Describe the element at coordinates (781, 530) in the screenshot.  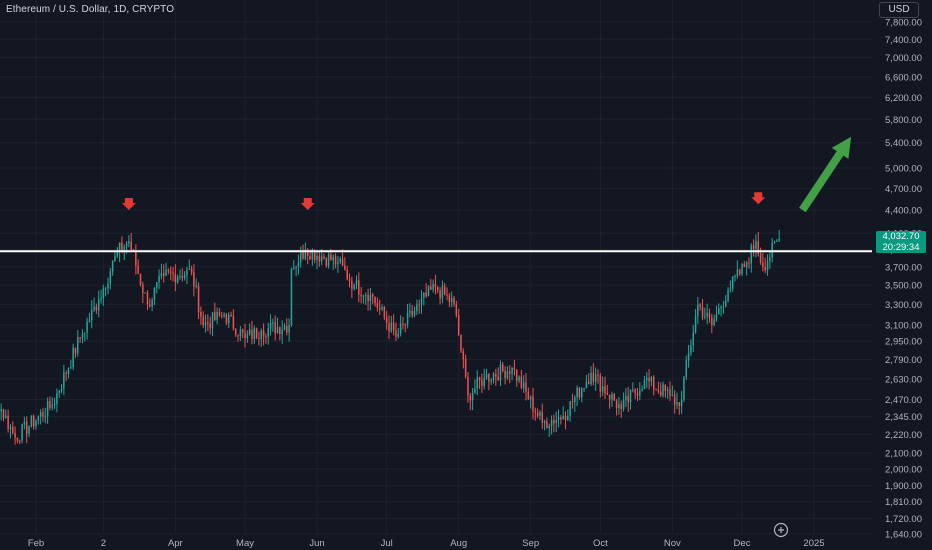
I see `plus-circle-icon` at that location.